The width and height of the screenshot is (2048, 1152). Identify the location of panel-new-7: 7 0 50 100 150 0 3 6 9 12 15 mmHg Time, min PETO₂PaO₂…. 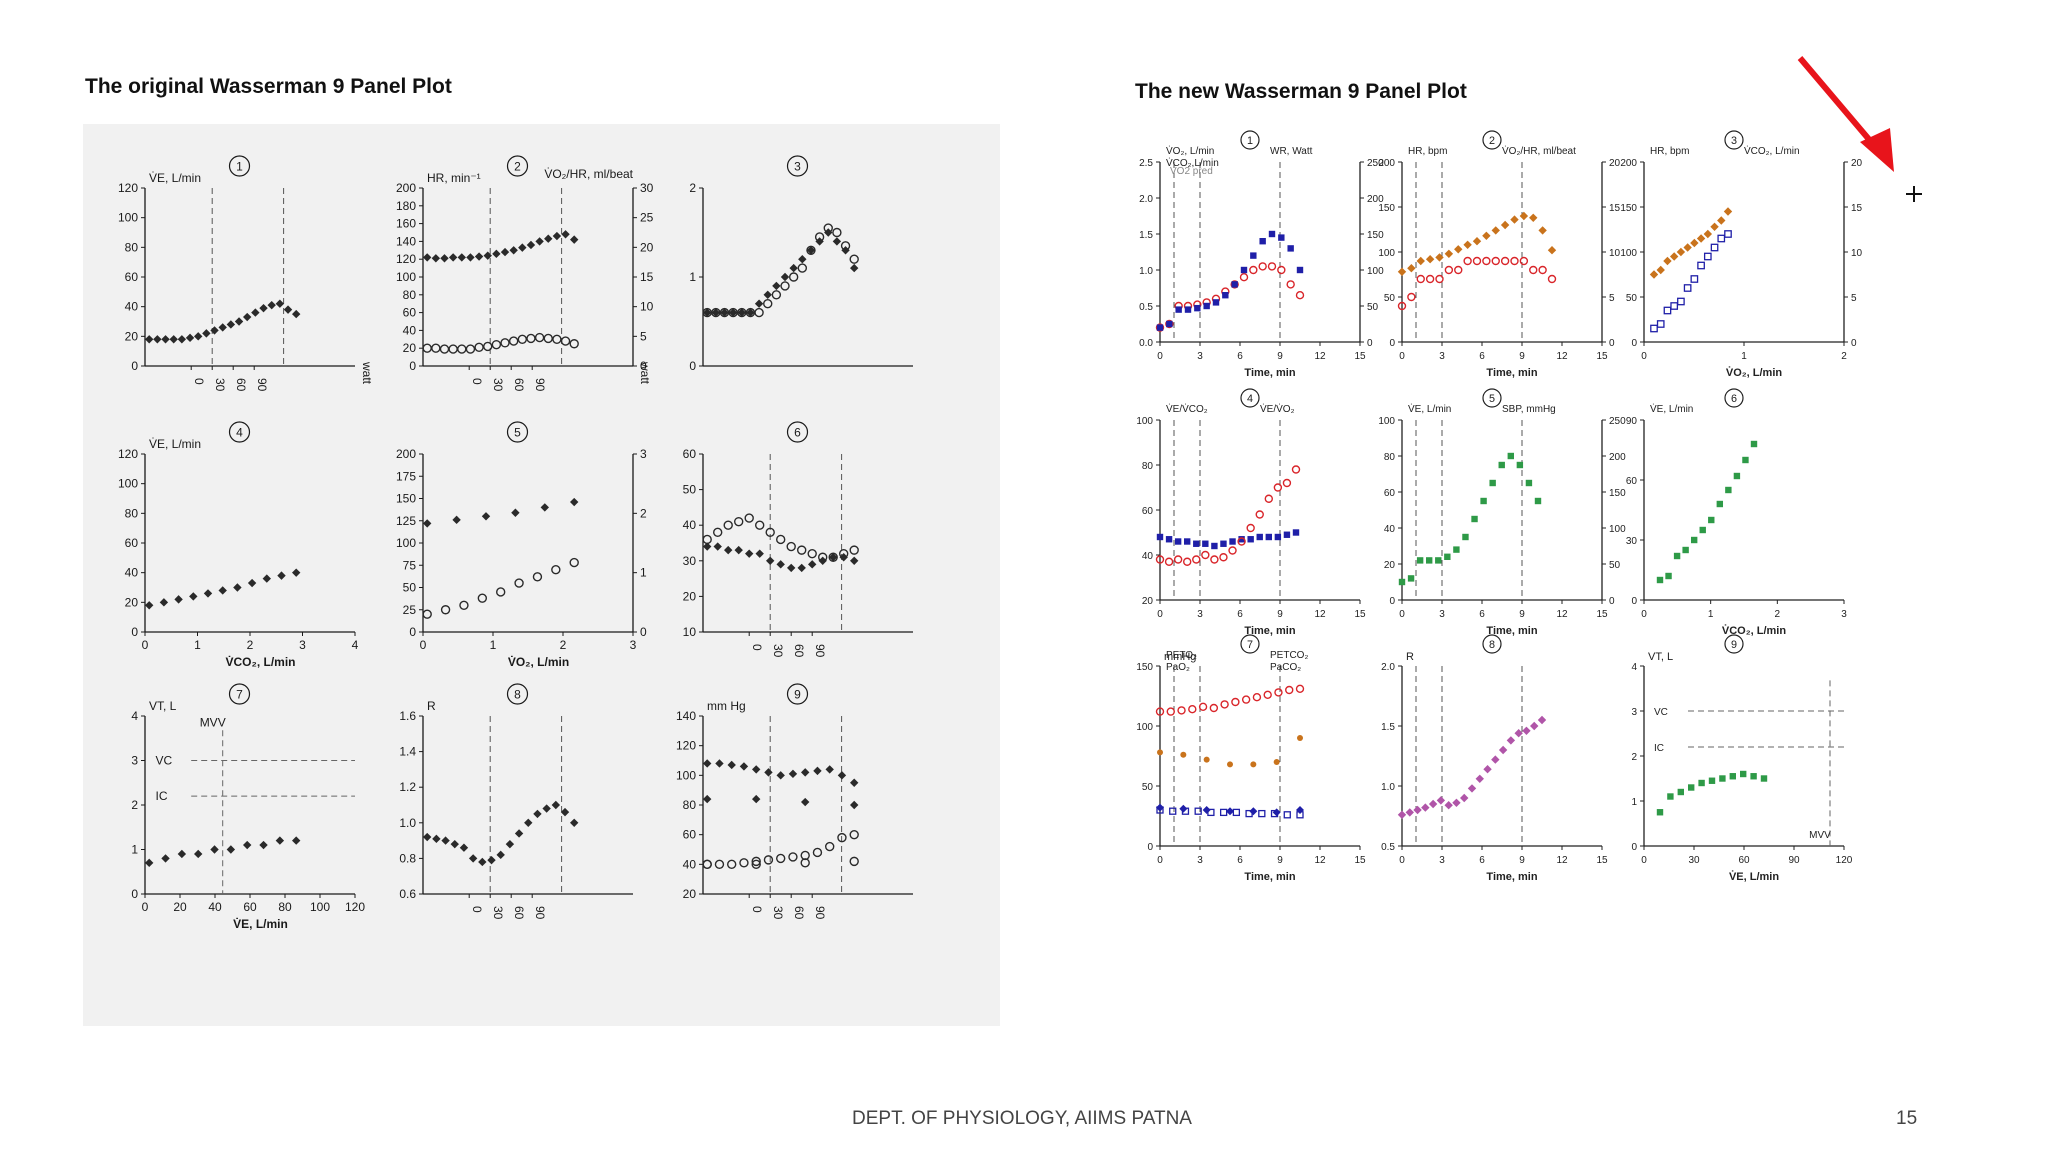
(1251, 758).